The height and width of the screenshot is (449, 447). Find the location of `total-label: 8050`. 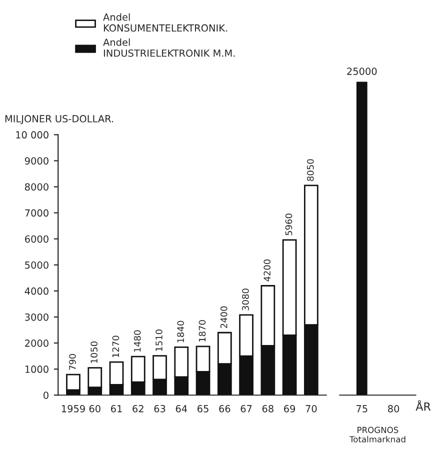

total-label: 8050 is located at coordinates (310, 170).